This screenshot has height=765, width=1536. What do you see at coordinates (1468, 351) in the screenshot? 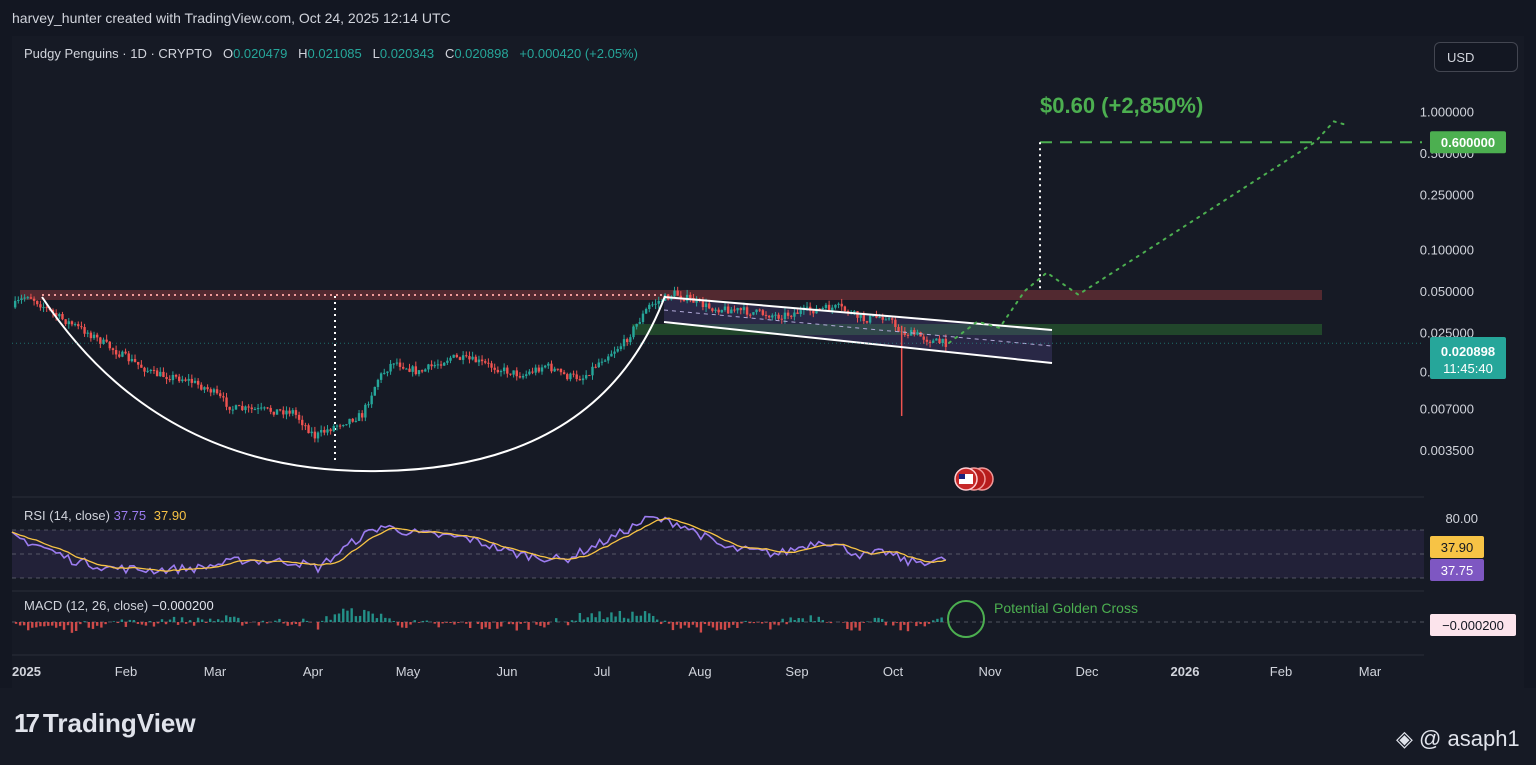
I see `last-price-value: 0.020898` at bounding box center [1468, 351].